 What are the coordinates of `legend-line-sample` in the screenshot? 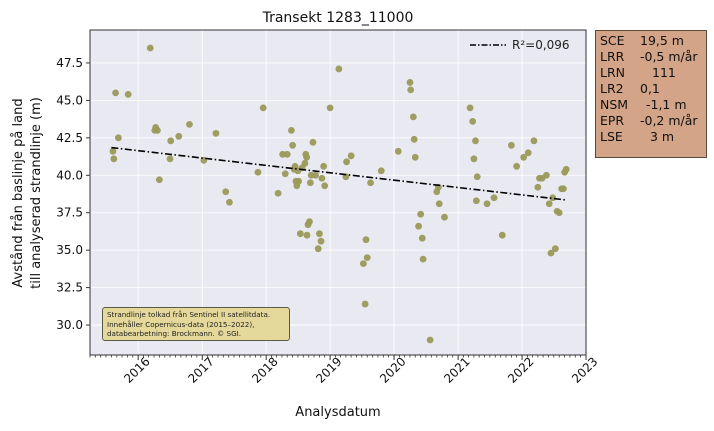 It's located at (488, 45).